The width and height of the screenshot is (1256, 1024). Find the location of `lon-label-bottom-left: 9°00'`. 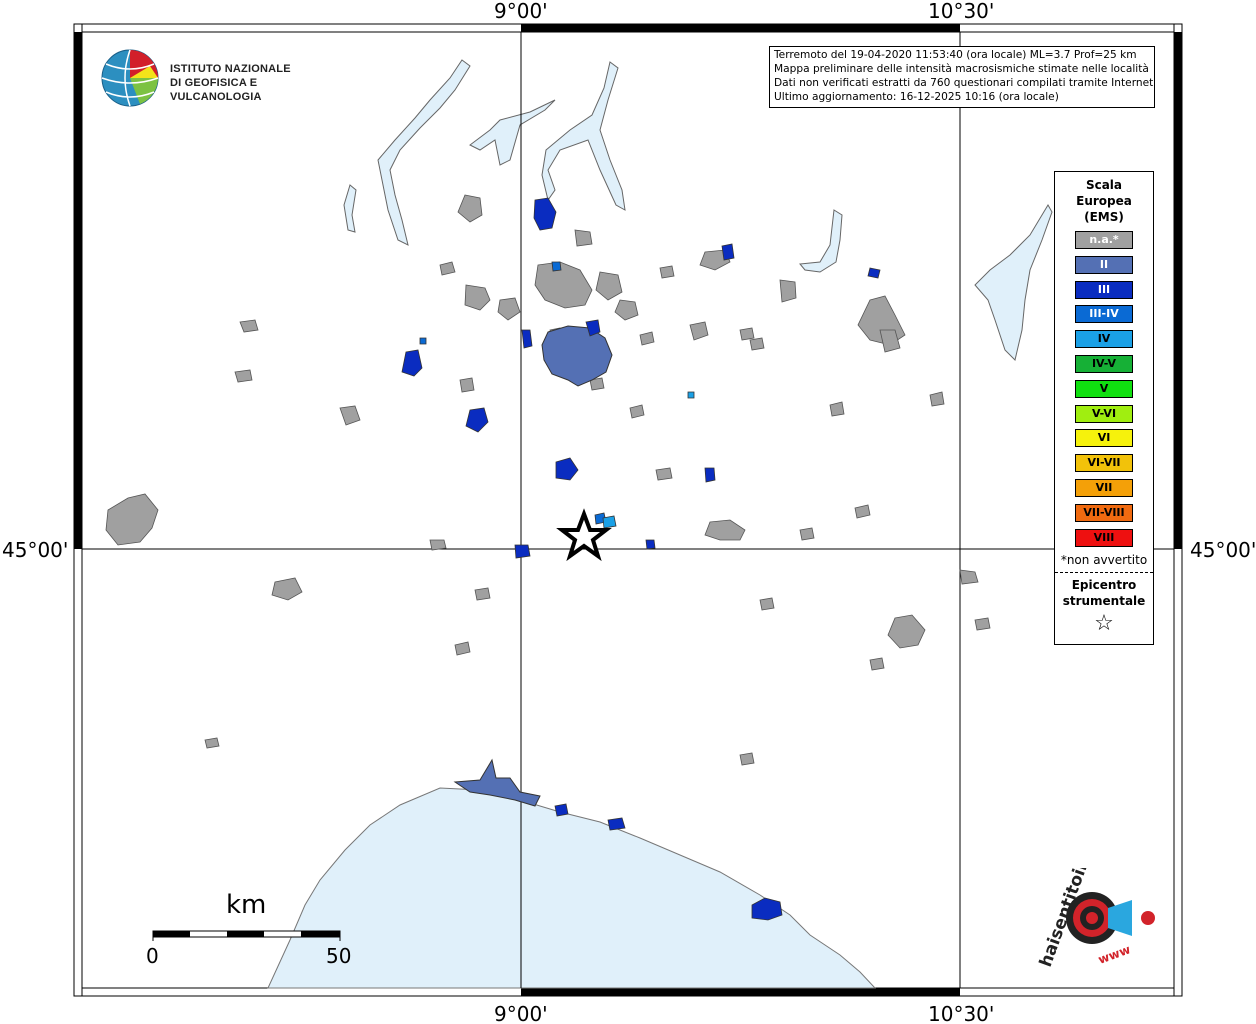

lon-label-bottom-left: 9°00' is located at coordinates (521, 1013).